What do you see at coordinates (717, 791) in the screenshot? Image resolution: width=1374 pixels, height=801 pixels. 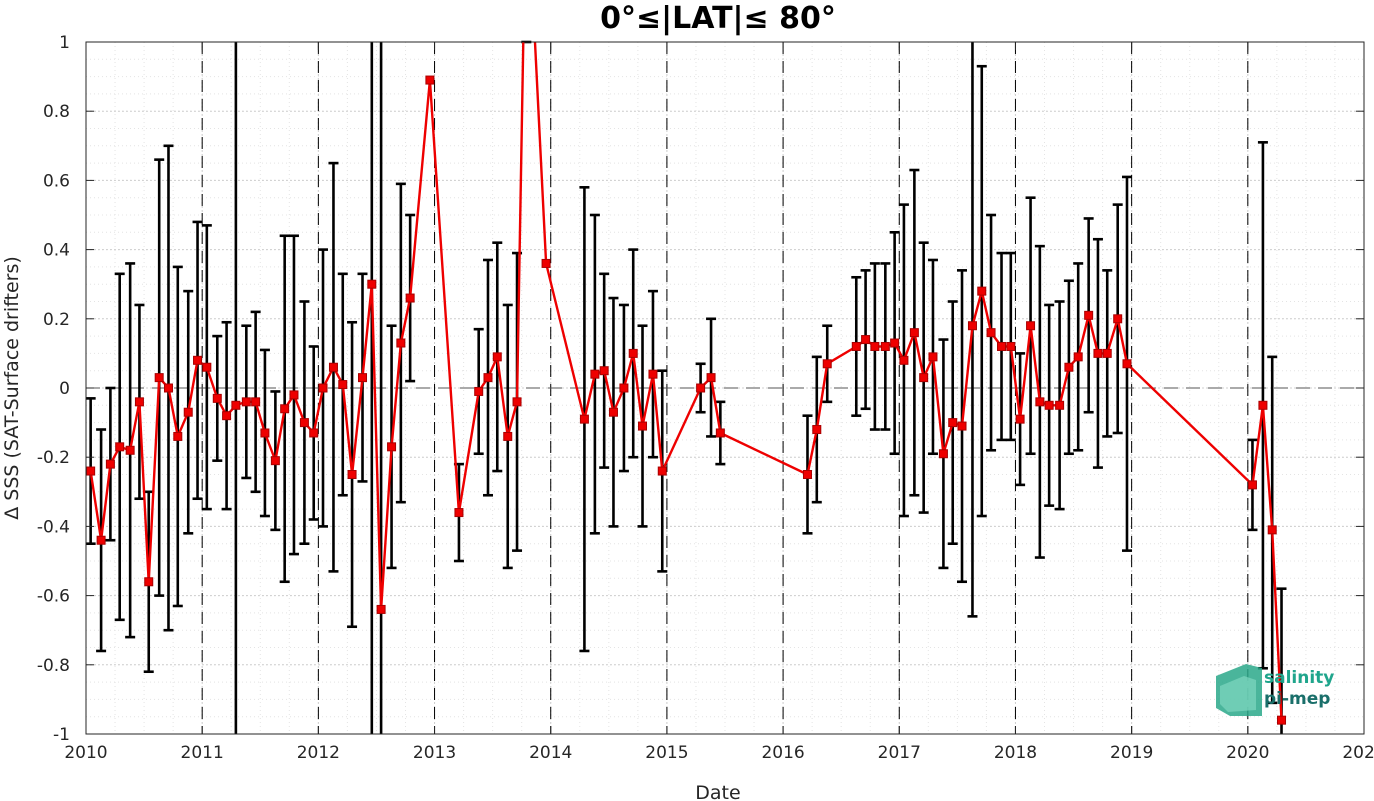 I see `x-axis-title: Date` at bounding box center [717, 791].